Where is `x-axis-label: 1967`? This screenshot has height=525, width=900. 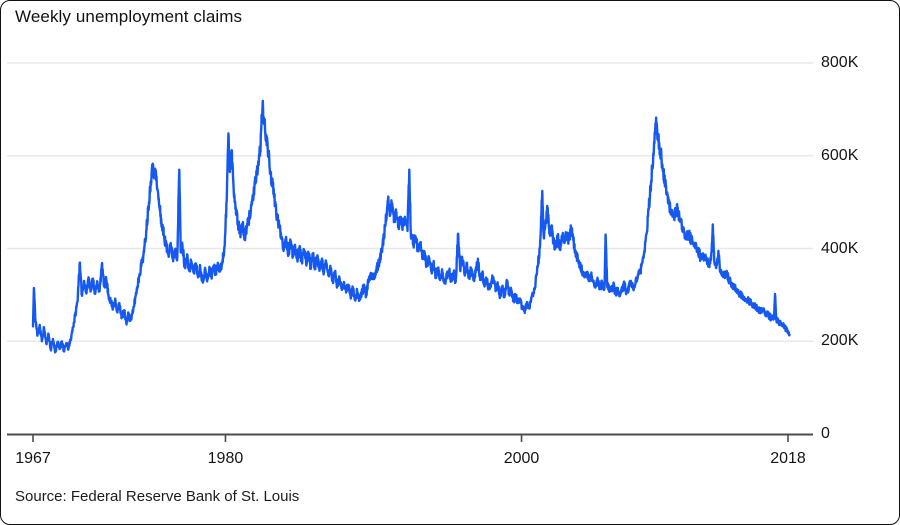
x-axis-label: 1967 is located at coordinates (33, 458).